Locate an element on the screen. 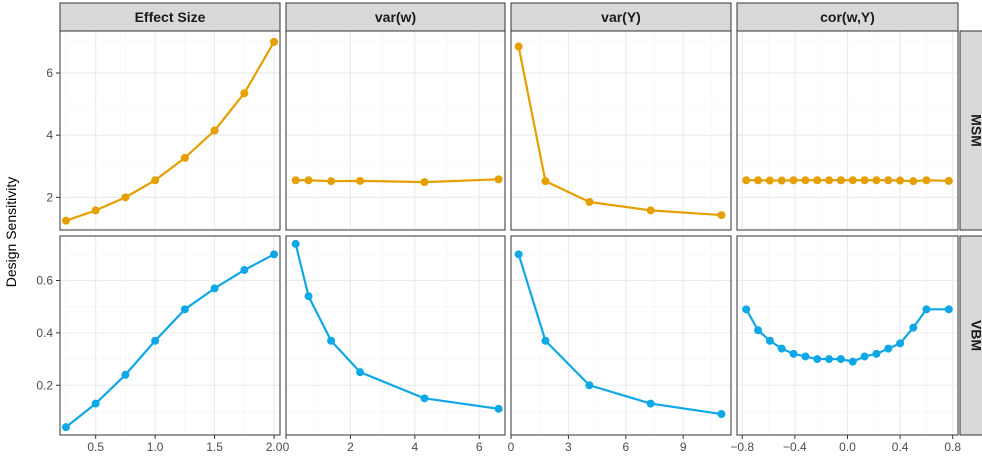 The width and height of the screenshot is (982, 463). x-tick-label: −0.4 is located at coordinates (795, 447).